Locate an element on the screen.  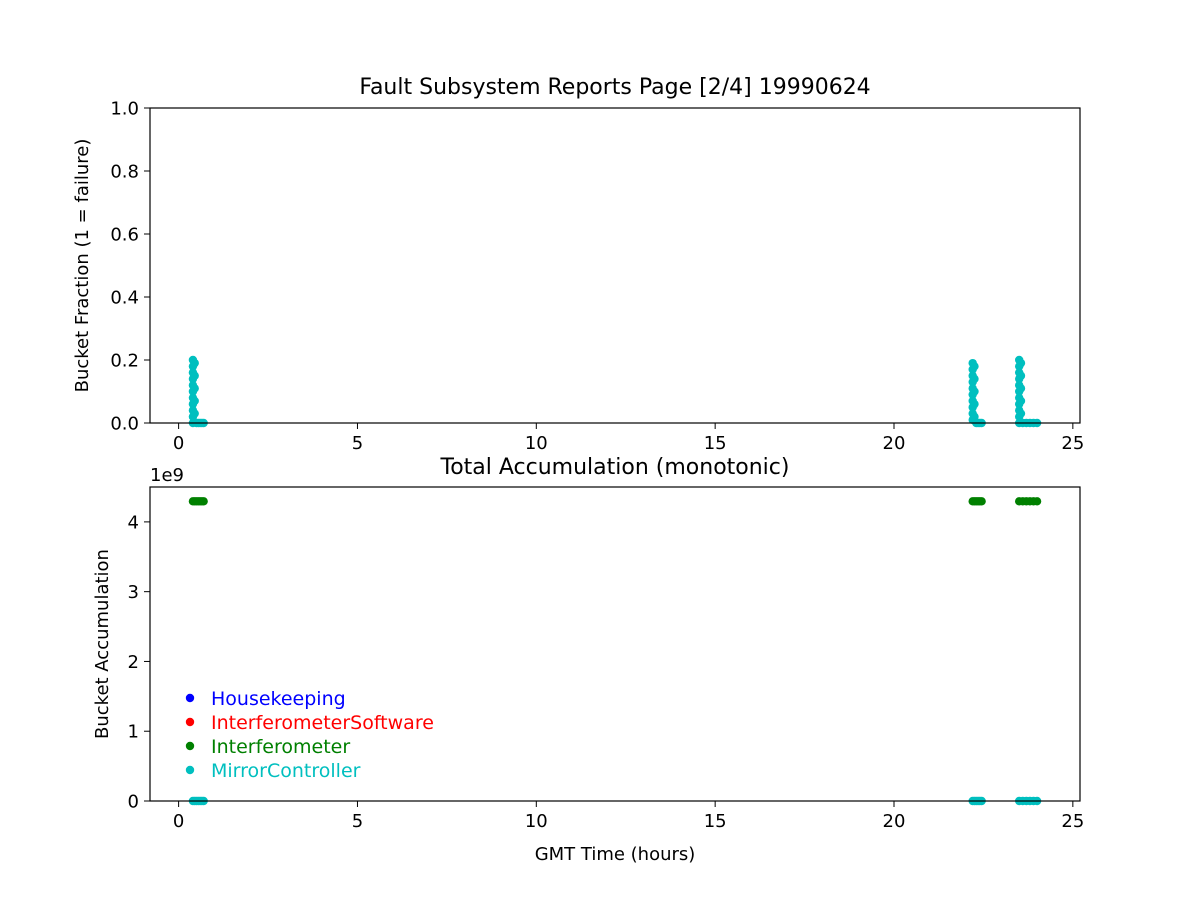
chart-0-y-axis-label: Bucket Fraction (1 = failure) is located at coordinates (82, 266).